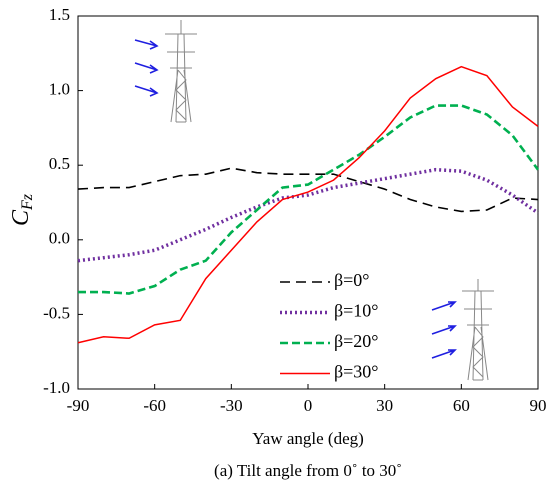 The width and height of the screenshot is (552, 497). Describe the element at coordinates (461, 405) in the screenshot. I see `x-tick-label: 60` at that location.